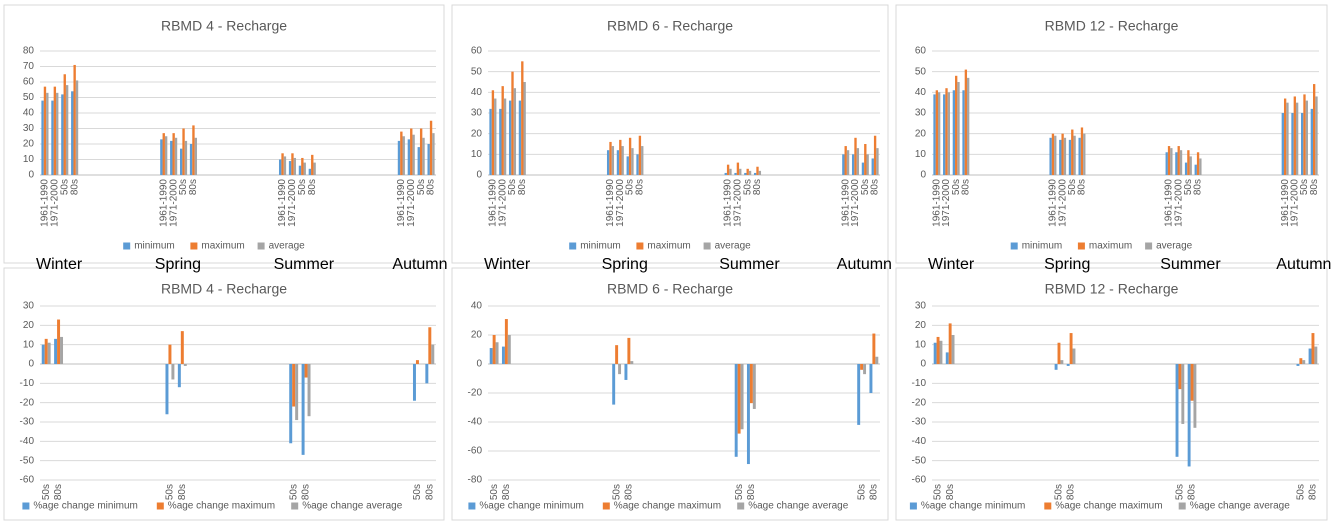 The width and height of the screenshot is (1331, 522). I want to click on legend-label: %age change maximum, so click(221, 506).